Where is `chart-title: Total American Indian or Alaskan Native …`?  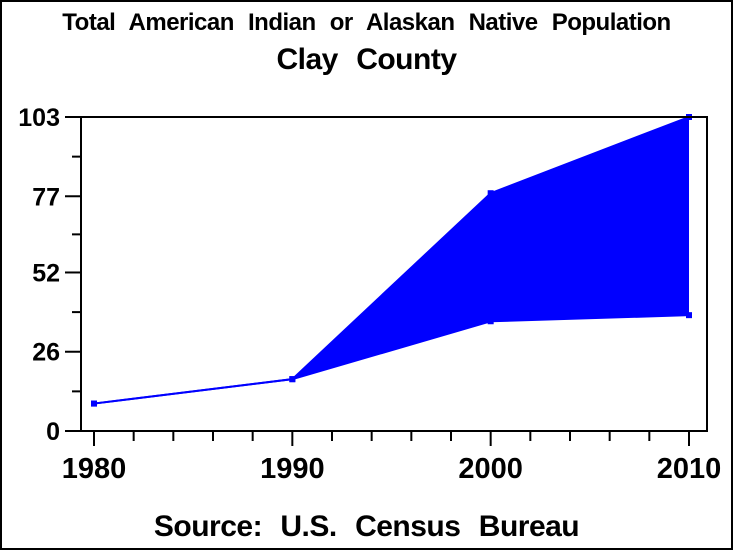
chart-title: Total American Indian or Alaskan Native … is located at coordinates (366, 22).